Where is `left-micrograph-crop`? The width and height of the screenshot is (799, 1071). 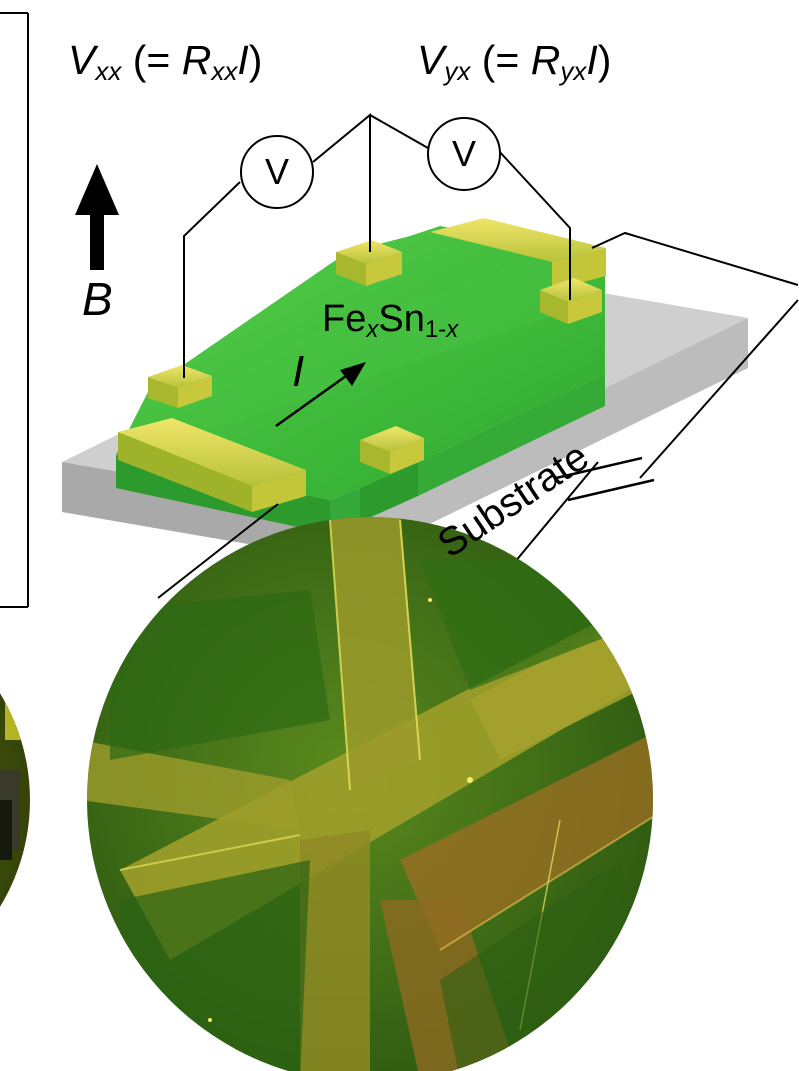
left-micrograph-crop is located at coordinates (15, 800).